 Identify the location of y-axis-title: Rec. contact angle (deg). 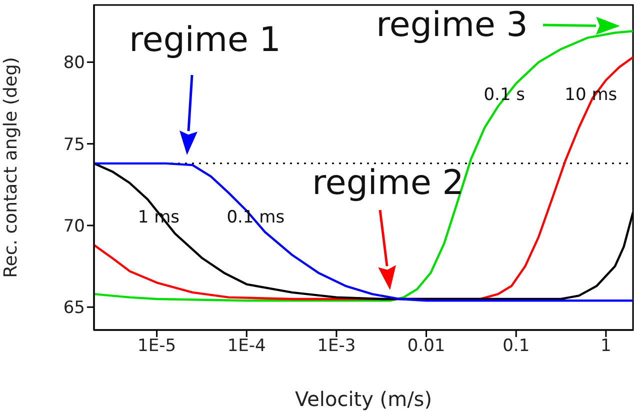
(11, 167).